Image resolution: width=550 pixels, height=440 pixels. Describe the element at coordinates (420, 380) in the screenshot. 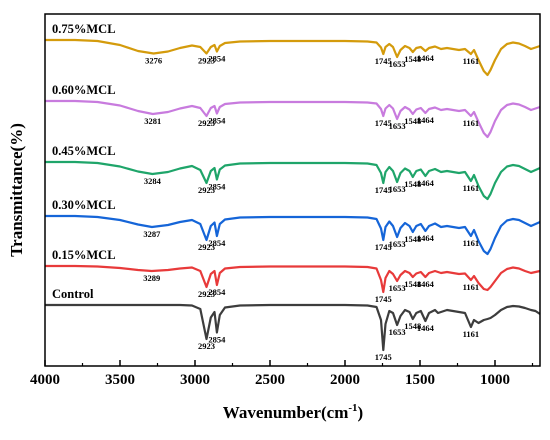

I see `x-tick-label-1500: 1500` at that location.